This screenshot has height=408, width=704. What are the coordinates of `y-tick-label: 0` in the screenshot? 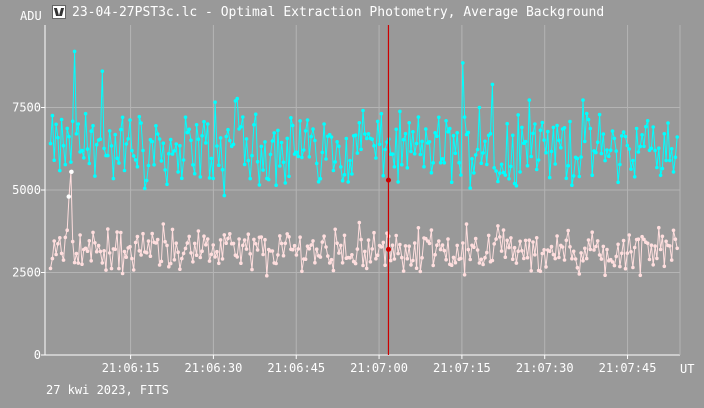 It's located at (37, 355).